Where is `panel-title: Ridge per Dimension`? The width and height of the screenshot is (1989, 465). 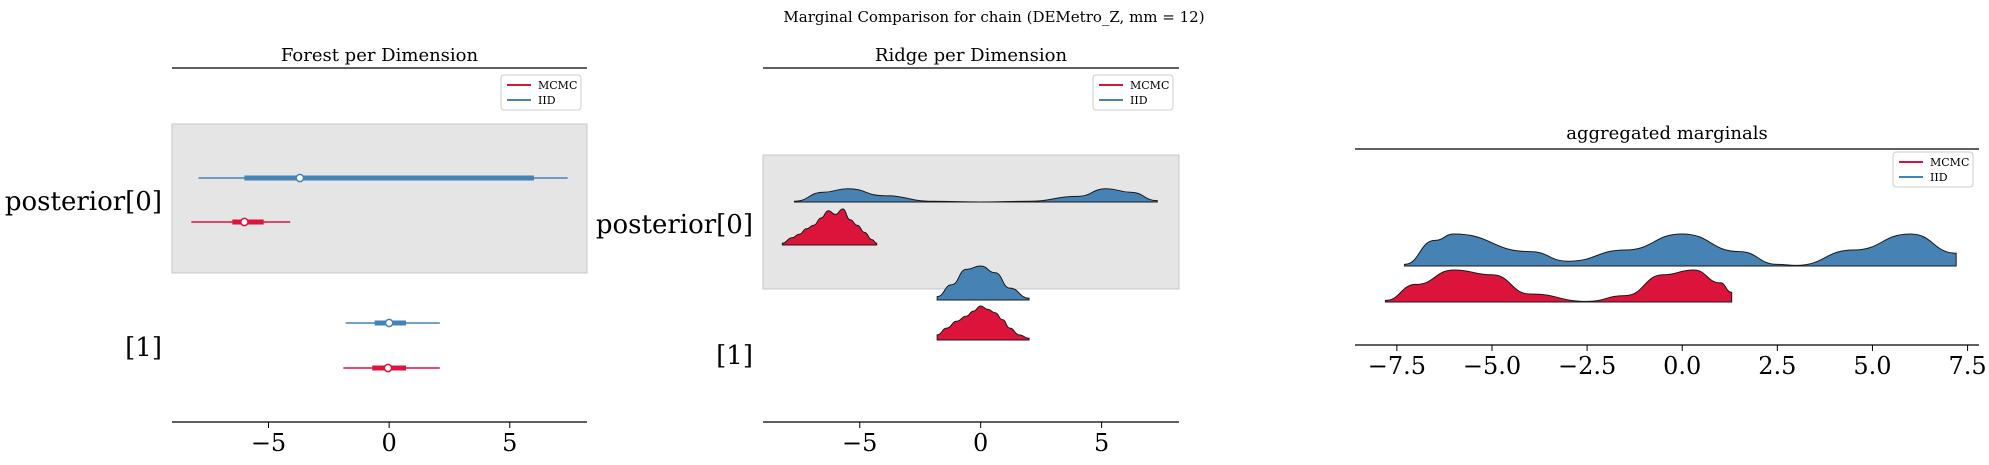 panel-title: Ridge per Dimension is located at coordinates (971, 55).